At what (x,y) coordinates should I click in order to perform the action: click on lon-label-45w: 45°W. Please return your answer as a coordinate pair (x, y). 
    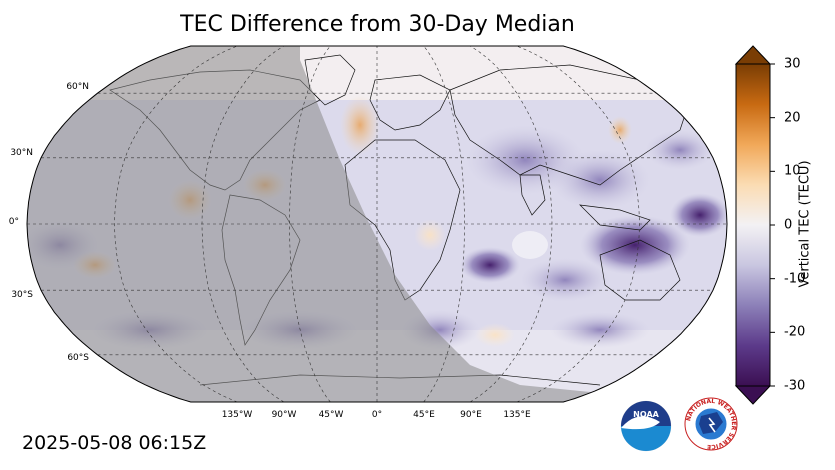
    Looking at the image, I should click on (331, 415).